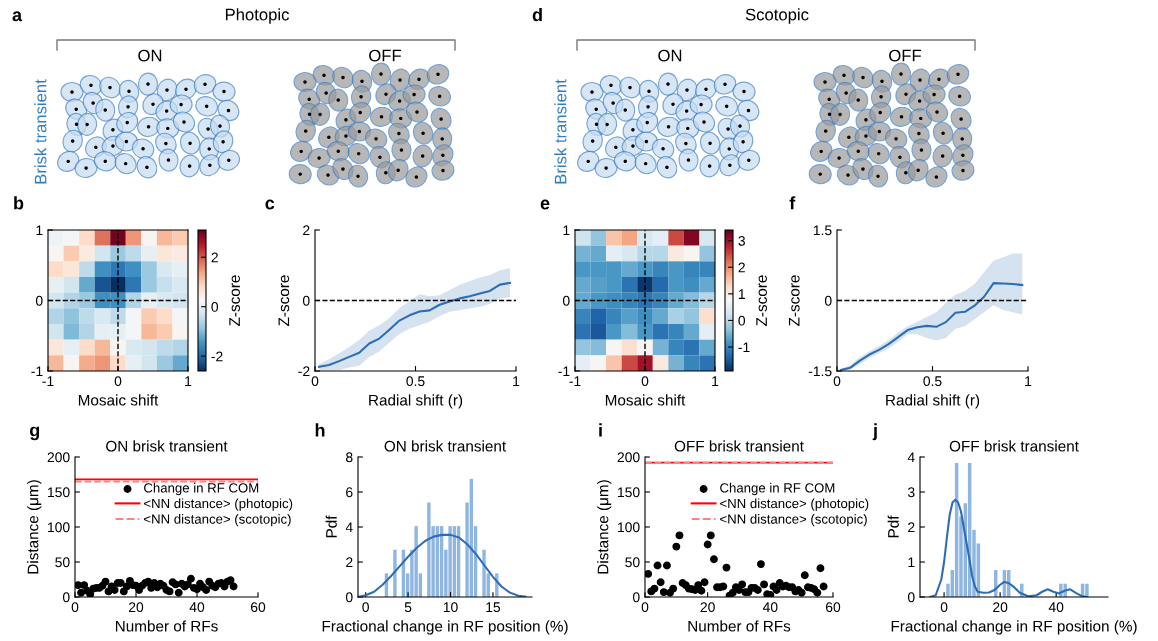 This screenshot has width=1158, height=641. Describe the element at coordinates (320, 430) in the screenshot. I see `text: h` at that location.